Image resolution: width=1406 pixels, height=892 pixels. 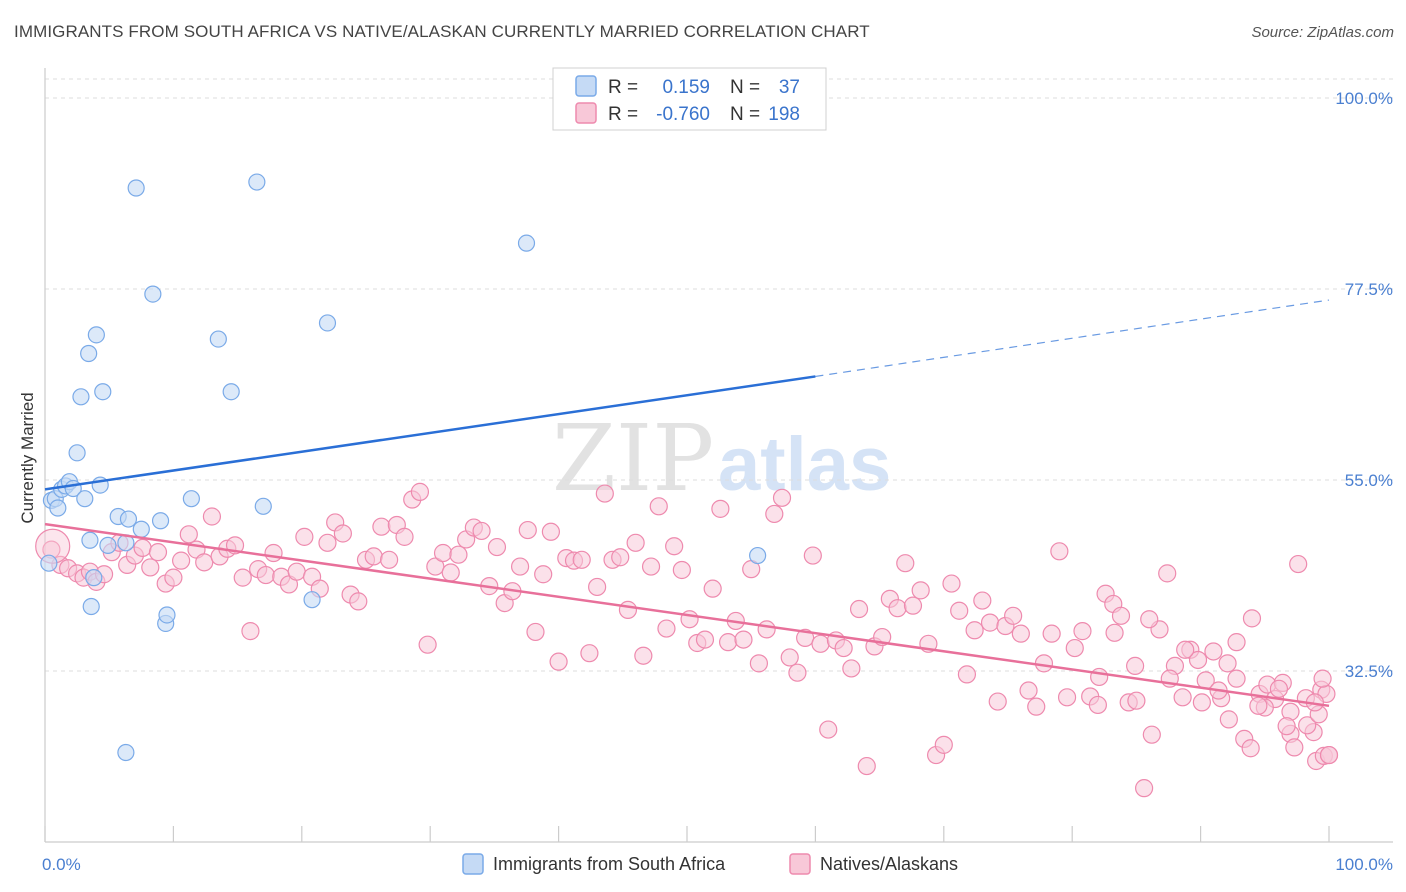 I want to click on legend-r-label-2: R =, so click(x=623, y=114).